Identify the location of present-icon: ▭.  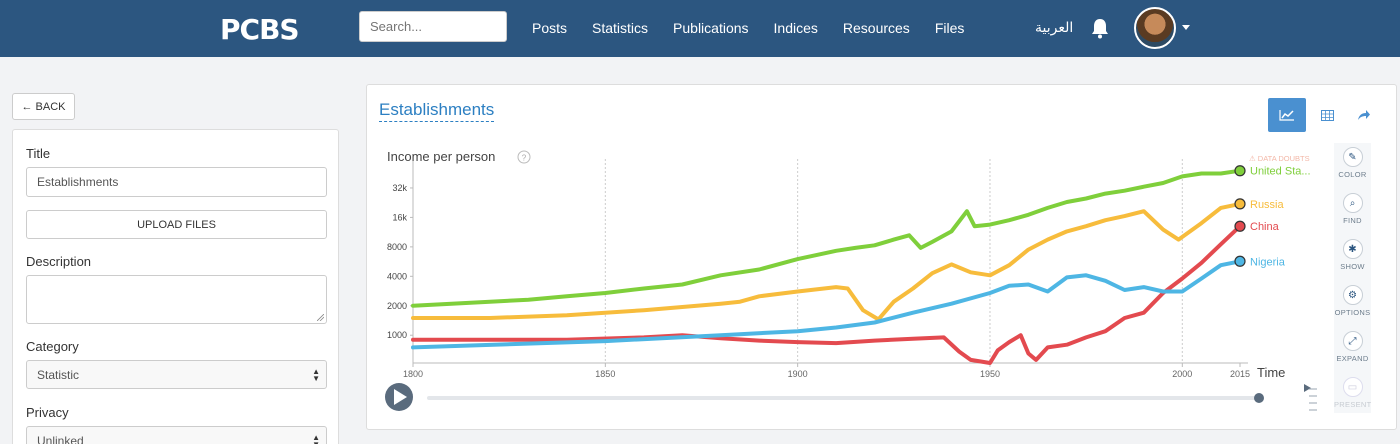
(1352, 387).